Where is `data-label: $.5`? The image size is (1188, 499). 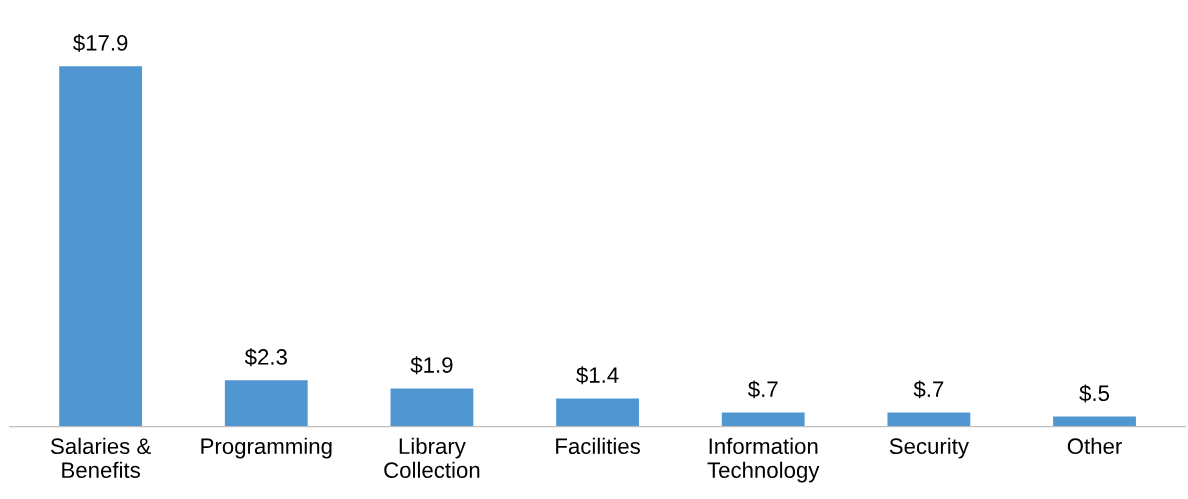 data-label: $.5 is located at coordinates (1094, 393).